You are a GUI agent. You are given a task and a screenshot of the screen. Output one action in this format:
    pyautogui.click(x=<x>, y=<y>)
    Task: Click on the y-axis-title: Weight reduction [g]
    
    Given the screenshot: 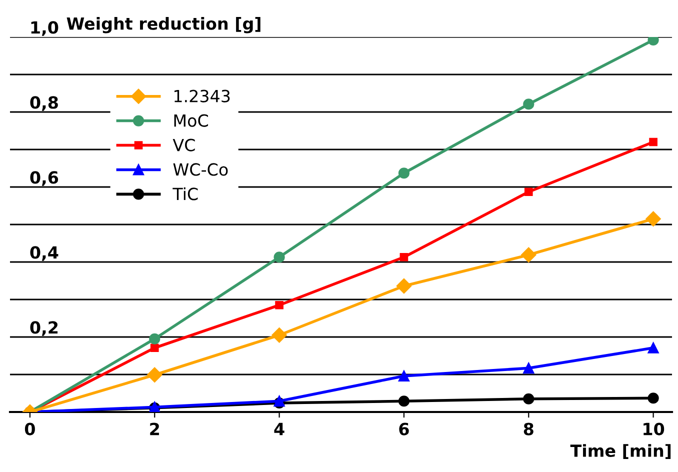 What is the action you would take?
    pyautogui.click(x=163, y=25)
    